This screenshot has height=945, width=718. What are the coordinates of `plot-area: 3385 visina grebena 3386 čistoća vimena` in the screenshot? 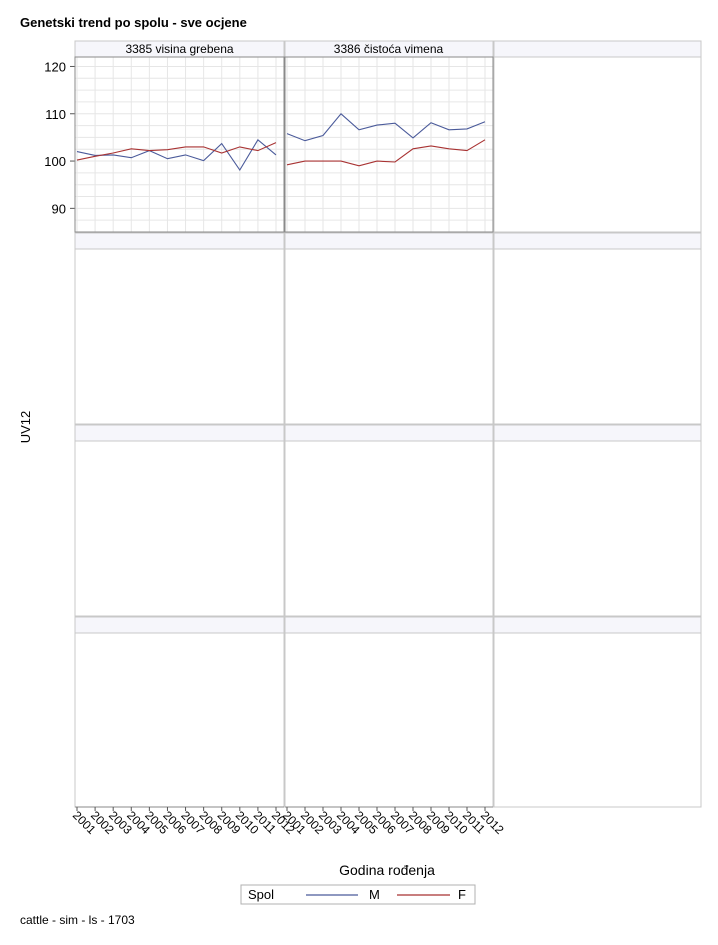 It's located at (284, 137).